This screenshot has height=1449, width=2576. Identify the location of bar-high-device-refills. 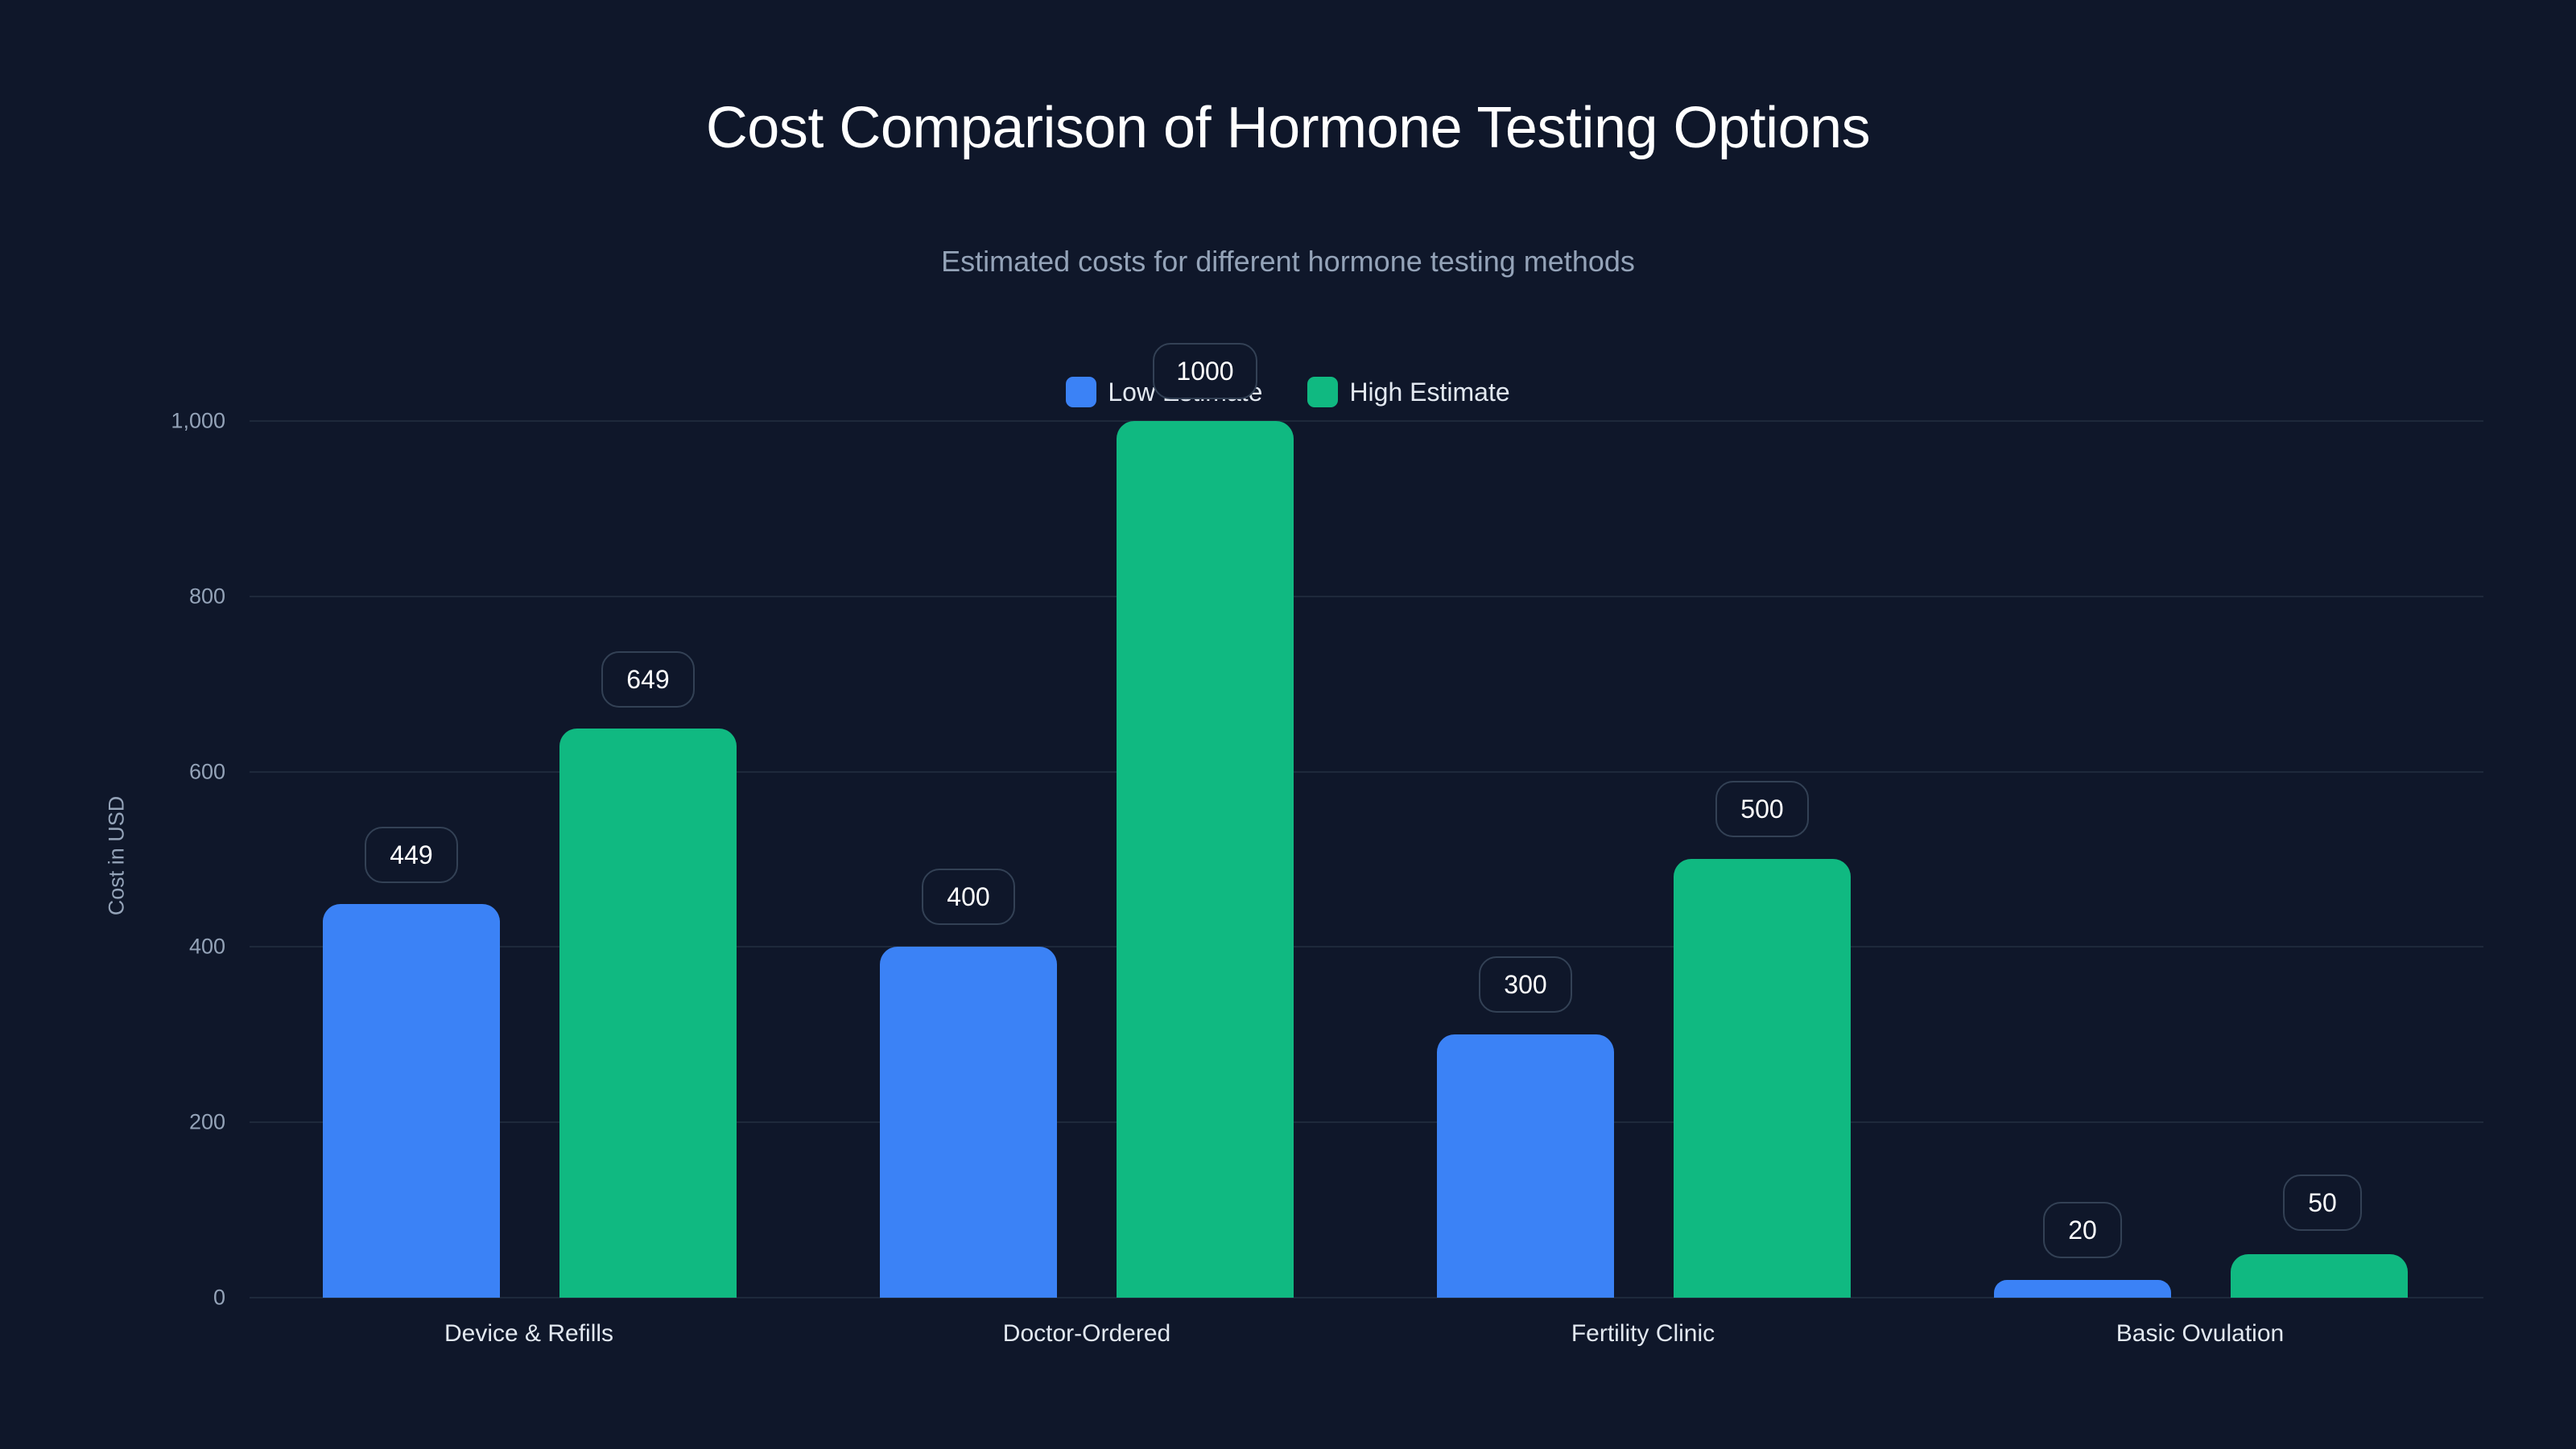
(648, 1013).